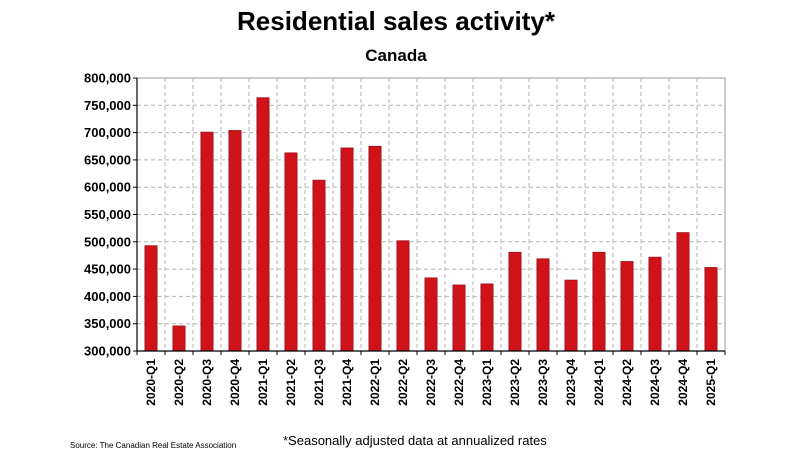 This screenshot has height=458, width=792. I want to click on x-tick-label: 2023-Q4, so click(571, 382).